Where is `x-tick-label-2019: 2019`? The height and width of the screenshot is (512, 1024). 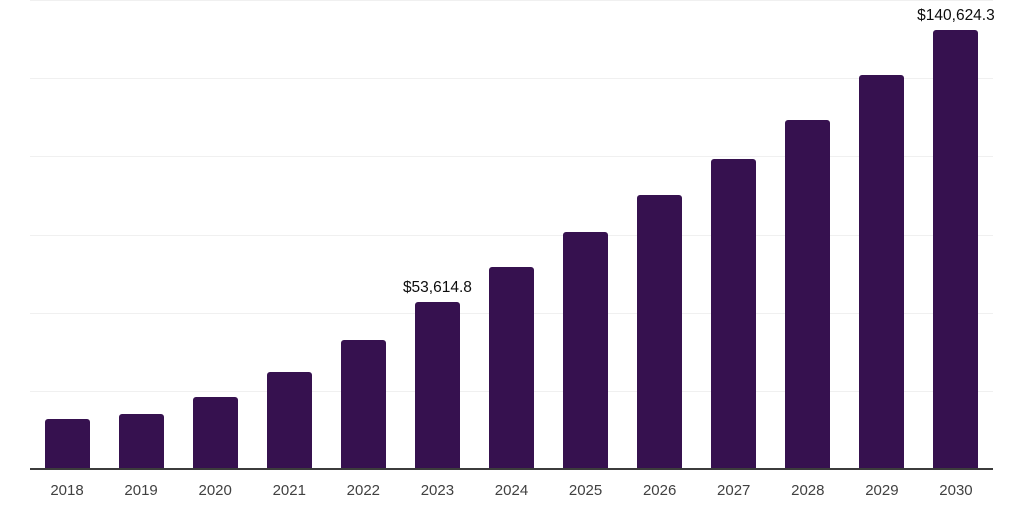
x-tick-label-2019: 2019 is located at coordinates (141, 490).